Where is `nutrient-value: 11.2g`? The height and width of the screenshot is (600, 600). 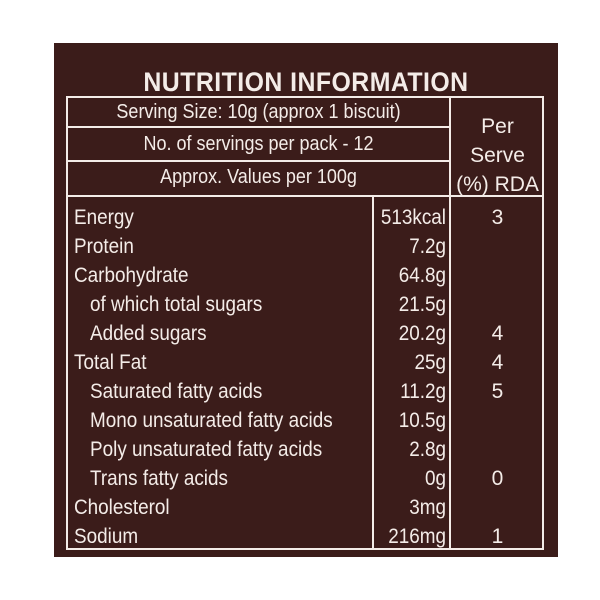 nutrient-value: 11.2g is located at coordinates (423, 391).